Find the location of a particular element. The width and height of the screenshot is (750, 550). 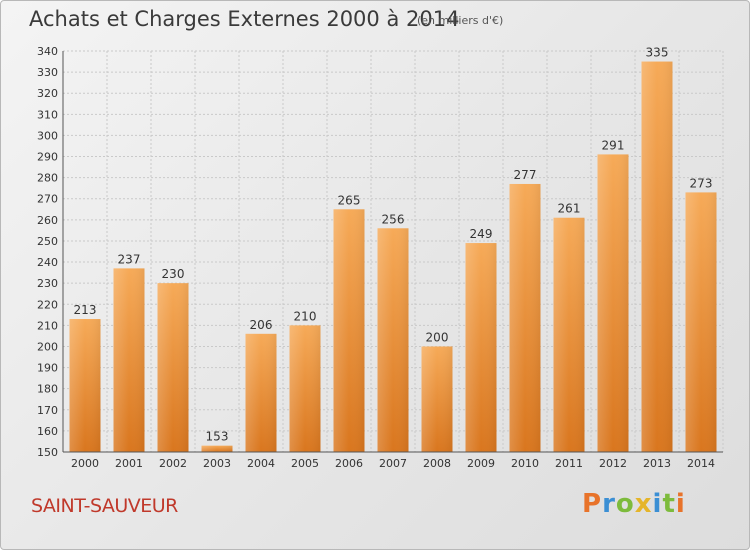

data-label: 210 is located at coordinates (305, 316).